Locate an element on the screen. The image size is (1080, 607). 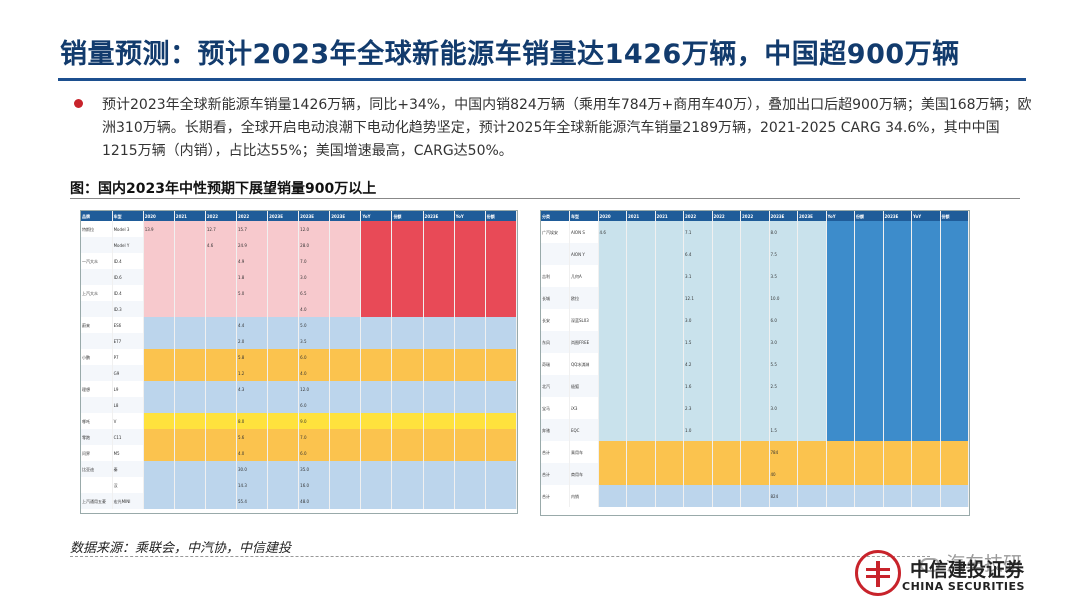
left-table-cell: 哪吒 is located at coordinates (97, 421).